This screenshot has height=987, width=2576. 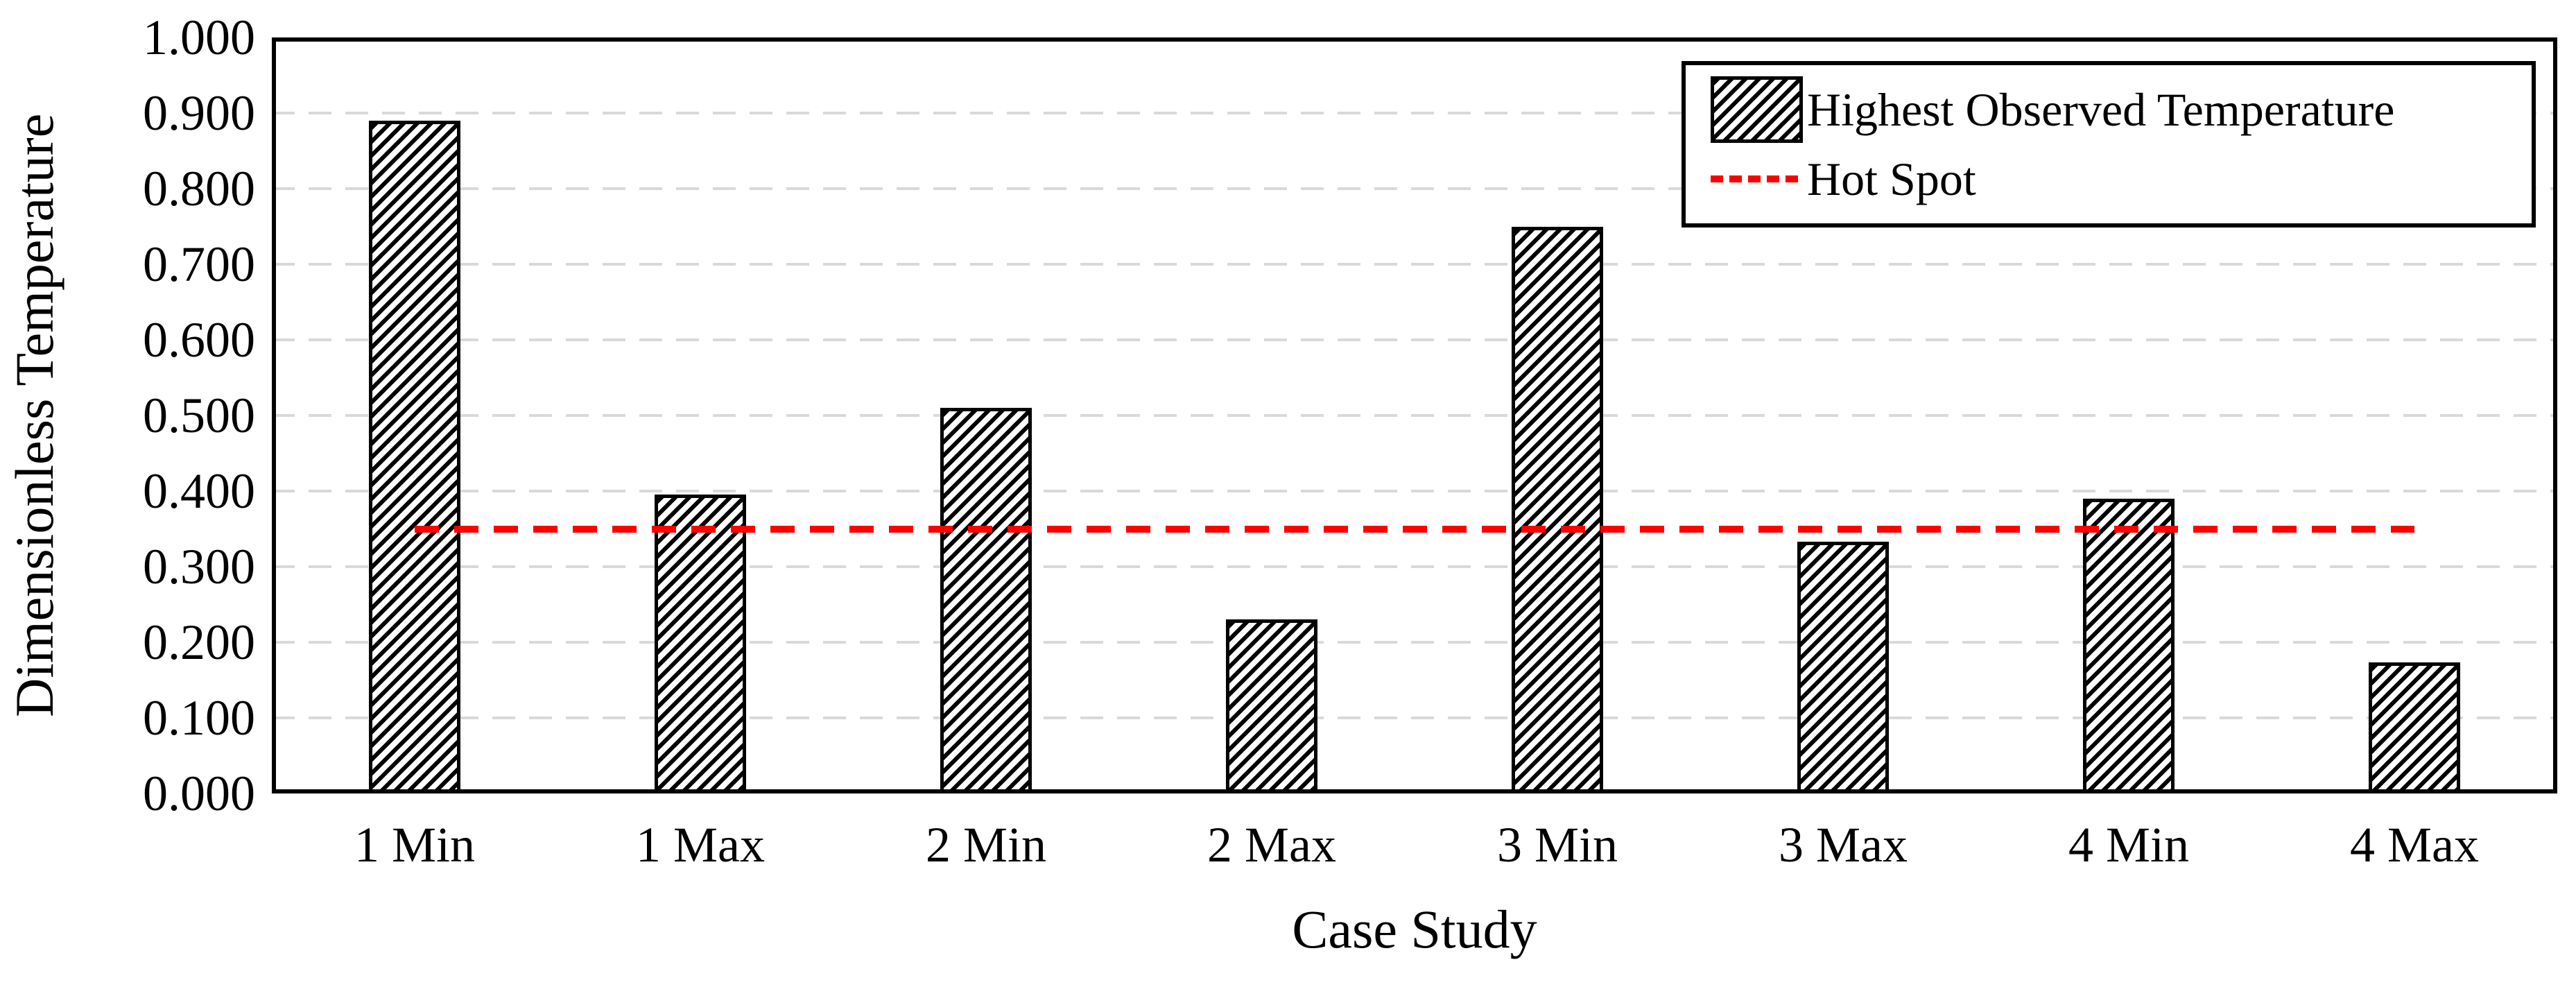 What do you see at coordinates (2129, 646) in the screenshot?
I see `bar-4-min` at bounding box center [2129, 646].